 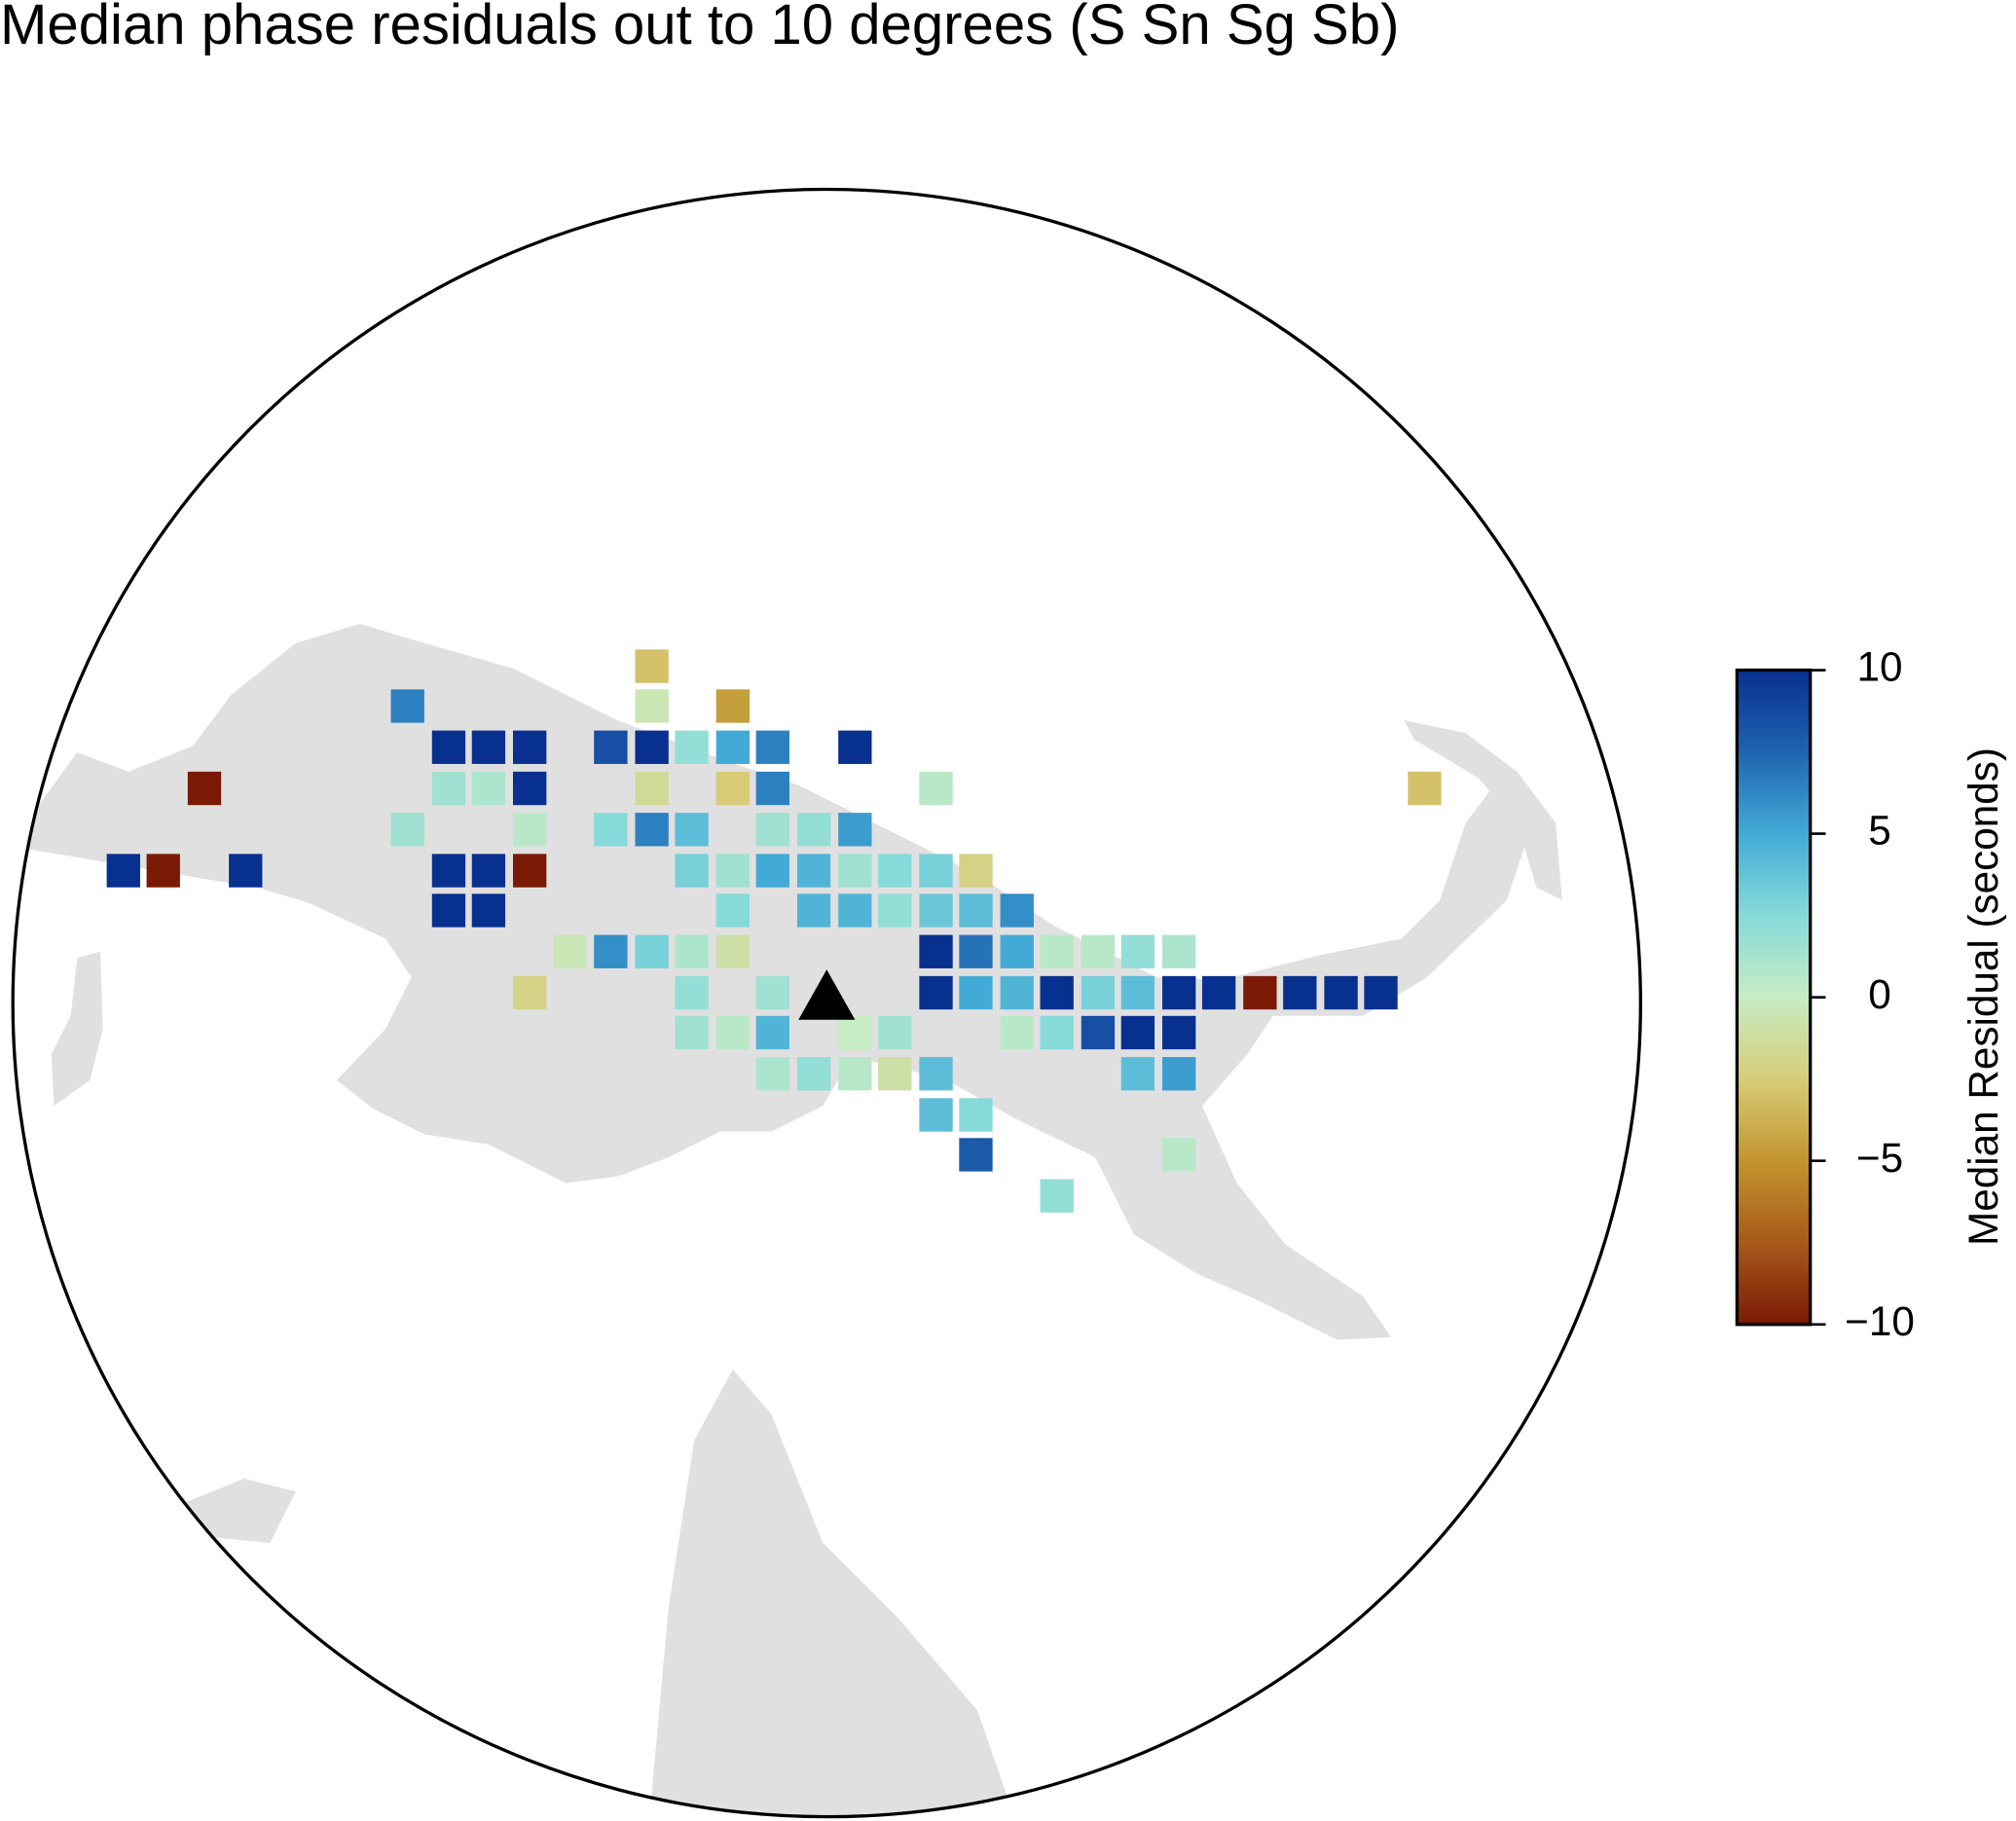 I want to click on colorbar-tick-label: 10, so click(x=1879, y=667).